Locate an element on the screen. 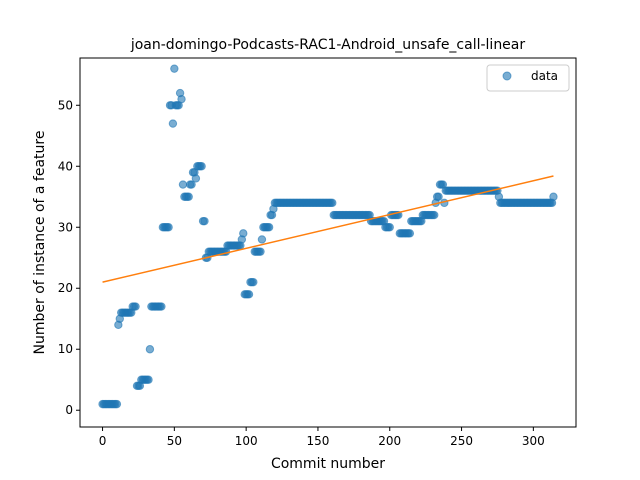 The width and height of the screenshot is (640, 480). x-axis-label: Commit number is located at coordinates (328, 464).